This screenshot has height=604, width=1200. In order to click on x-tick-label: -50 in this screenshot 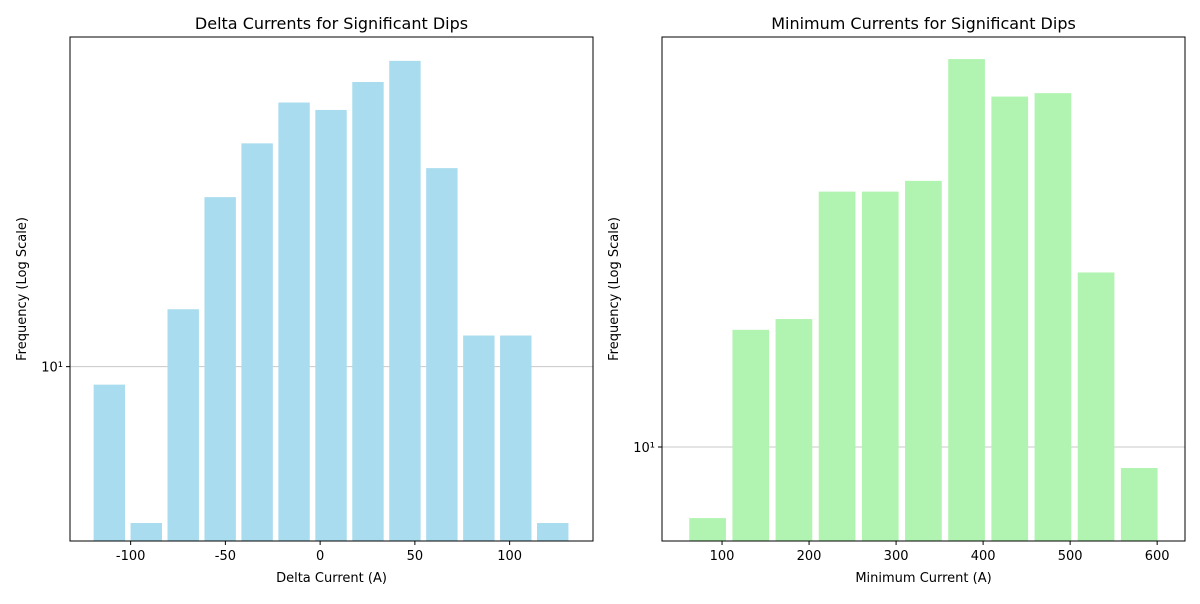, I will do `click(225, 556)`.